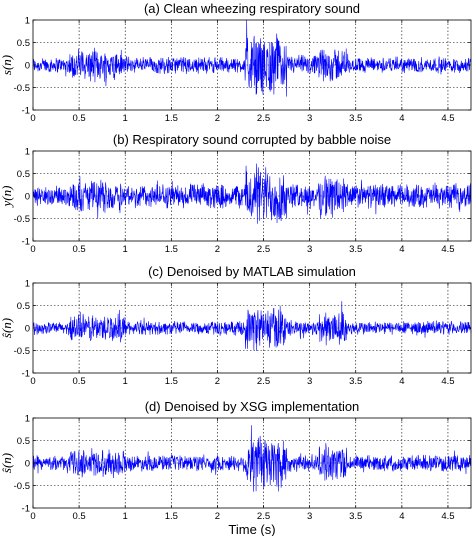 Image resolution: width=474 pixels, height=536 pixels. What do you see at coordinates (7, 197) in the screenshot?
I see `y-axis-label: y(n)` at bounding box center [7, 197].